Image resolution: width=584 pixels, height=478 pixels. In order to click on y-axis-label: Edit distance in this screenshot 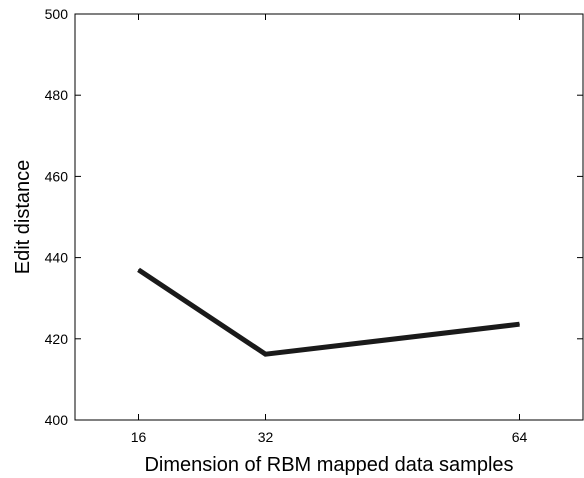, I will do `click(23, 217)`.